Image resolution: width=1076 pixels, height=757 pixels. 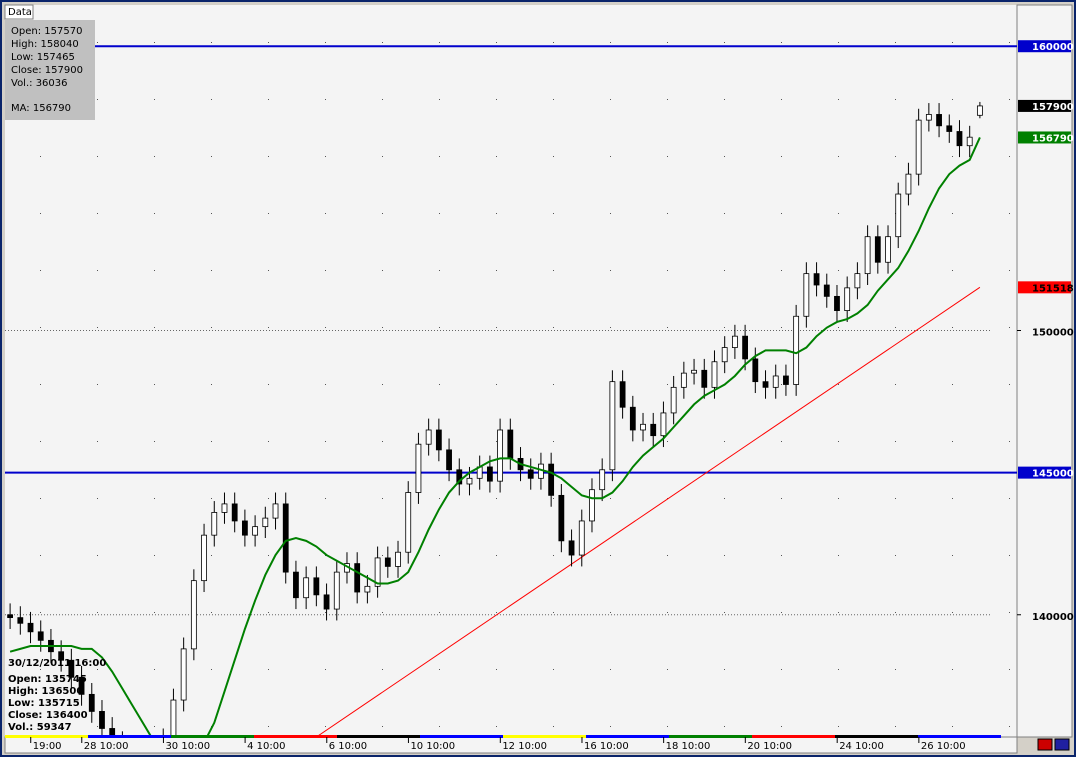 What do you see at coordinates (1053, 332) in the screenshot?
I see `y-tick-label: 150000` at bounding box center [1053, 332].